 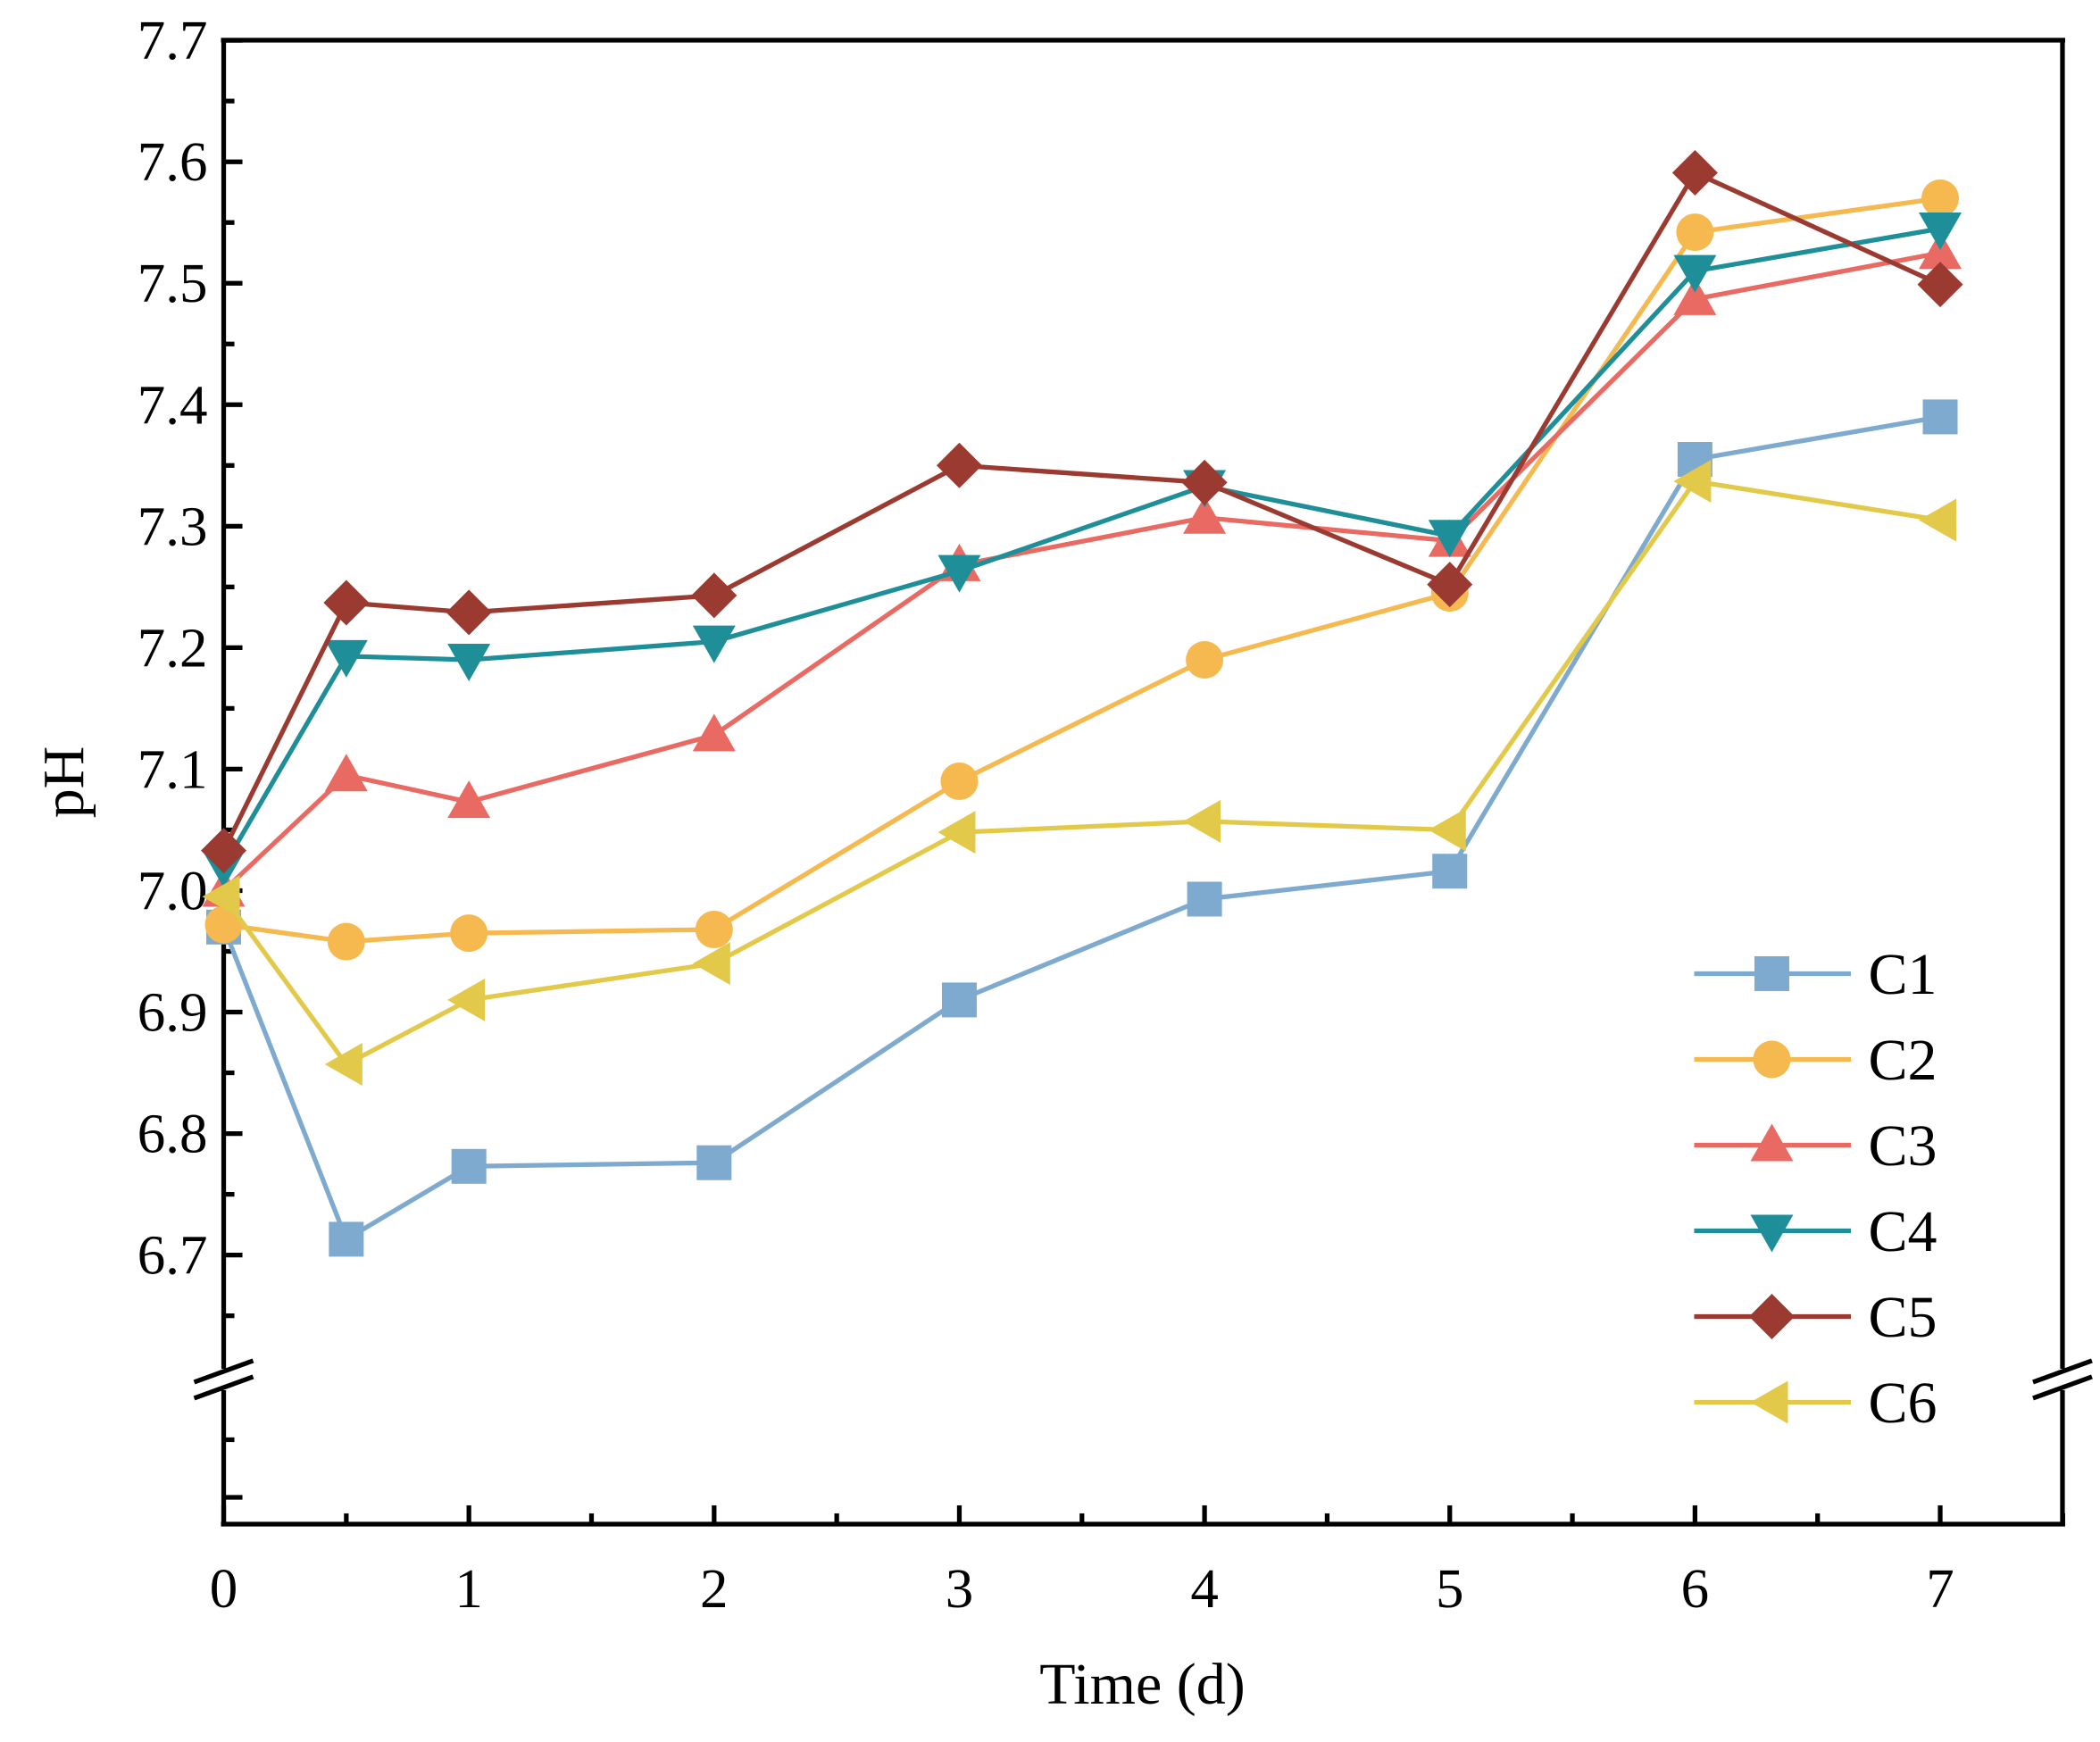 What do you see at coordinates (173, 1255) in the screenshot?
I see `y-tick-label: 6.7` at bounding box center [173, 1255].